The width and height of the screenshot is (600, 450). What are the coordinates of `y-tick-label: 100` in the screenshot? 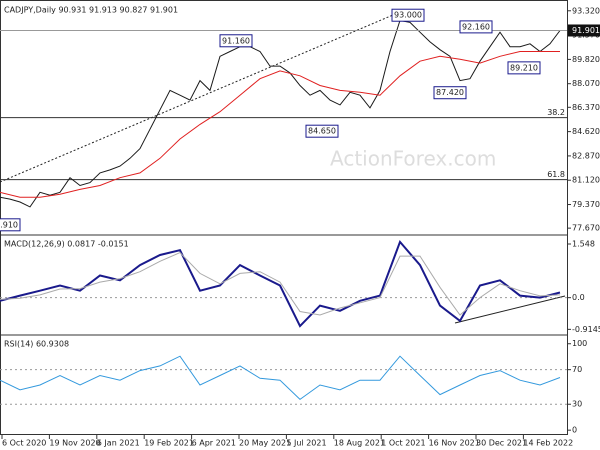 It's located at (579, 343).